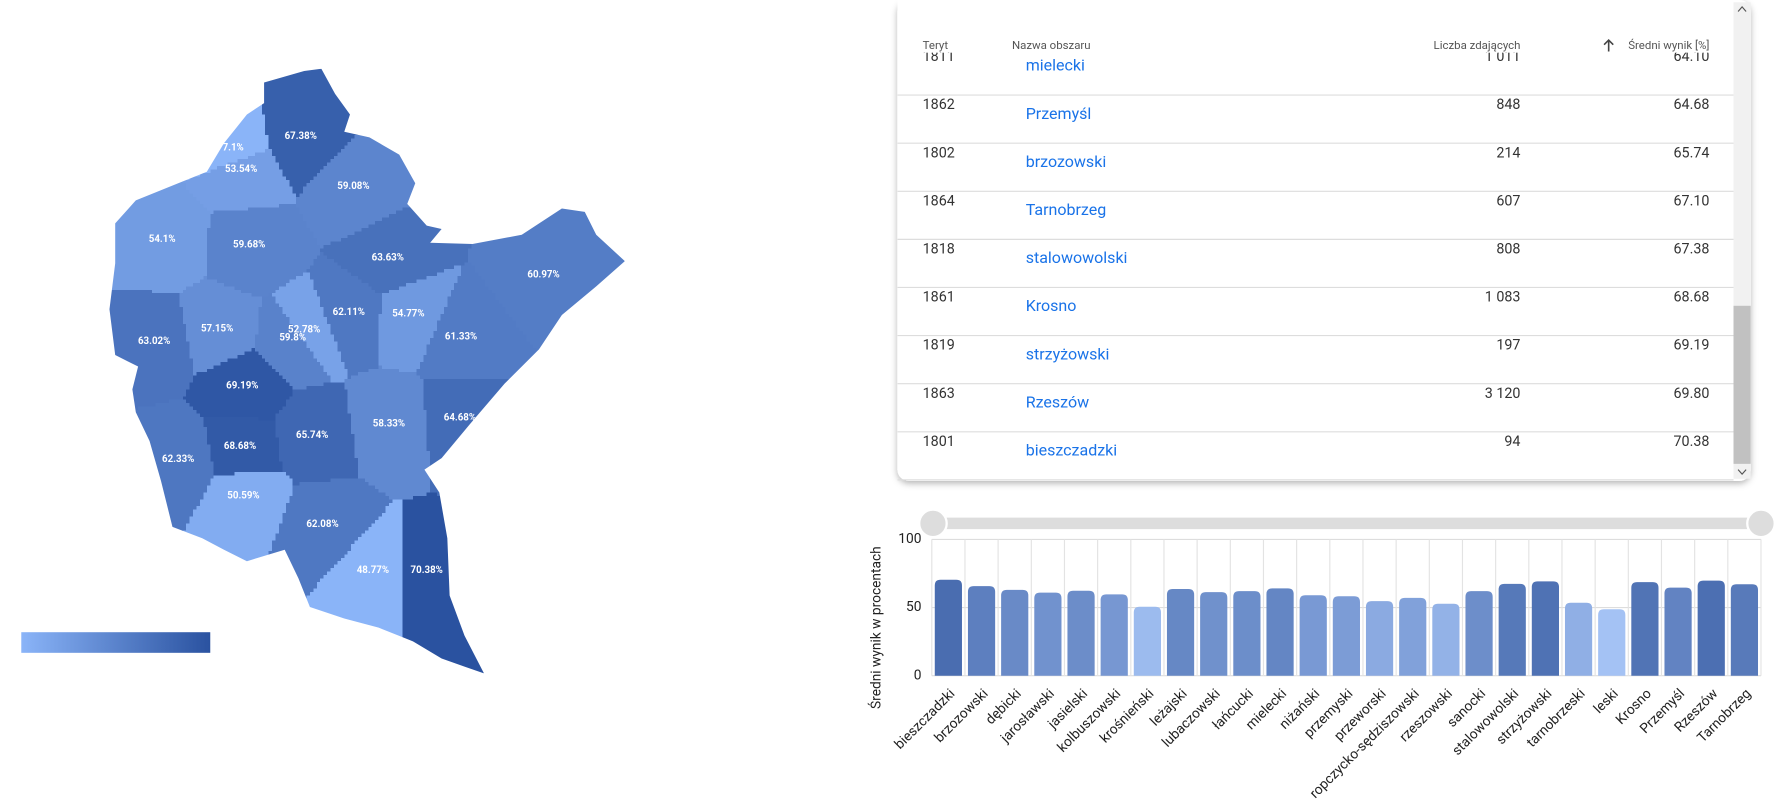  What do you see at coordinates (918, 675) in the screenshot?
I see `y-tick-label: 0` at bounding box center [918, 675].